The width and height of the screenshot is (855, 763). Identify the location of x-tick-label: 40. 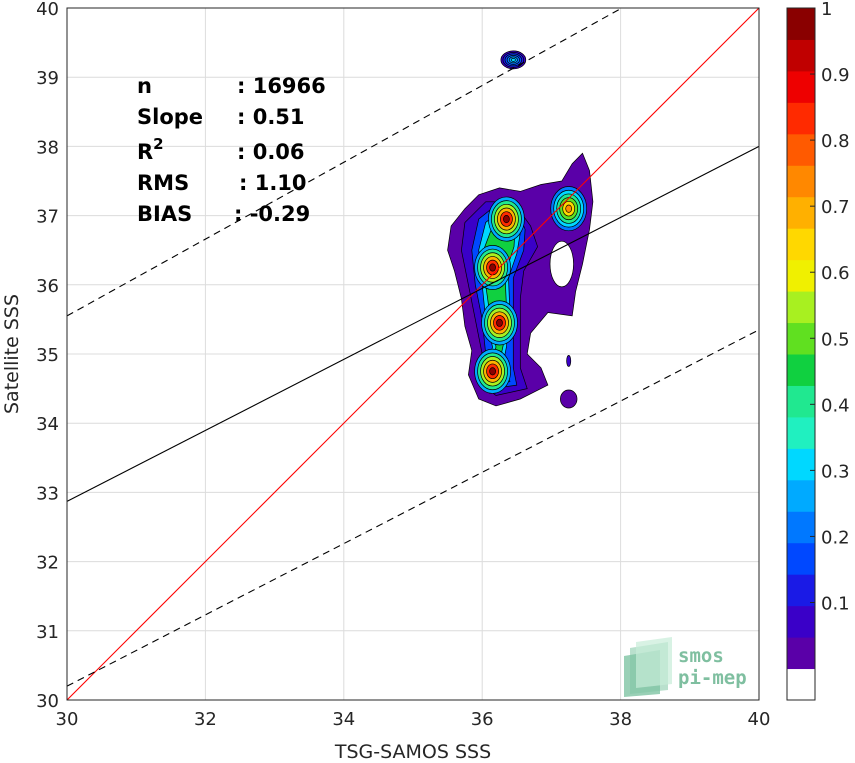
(759, 719).